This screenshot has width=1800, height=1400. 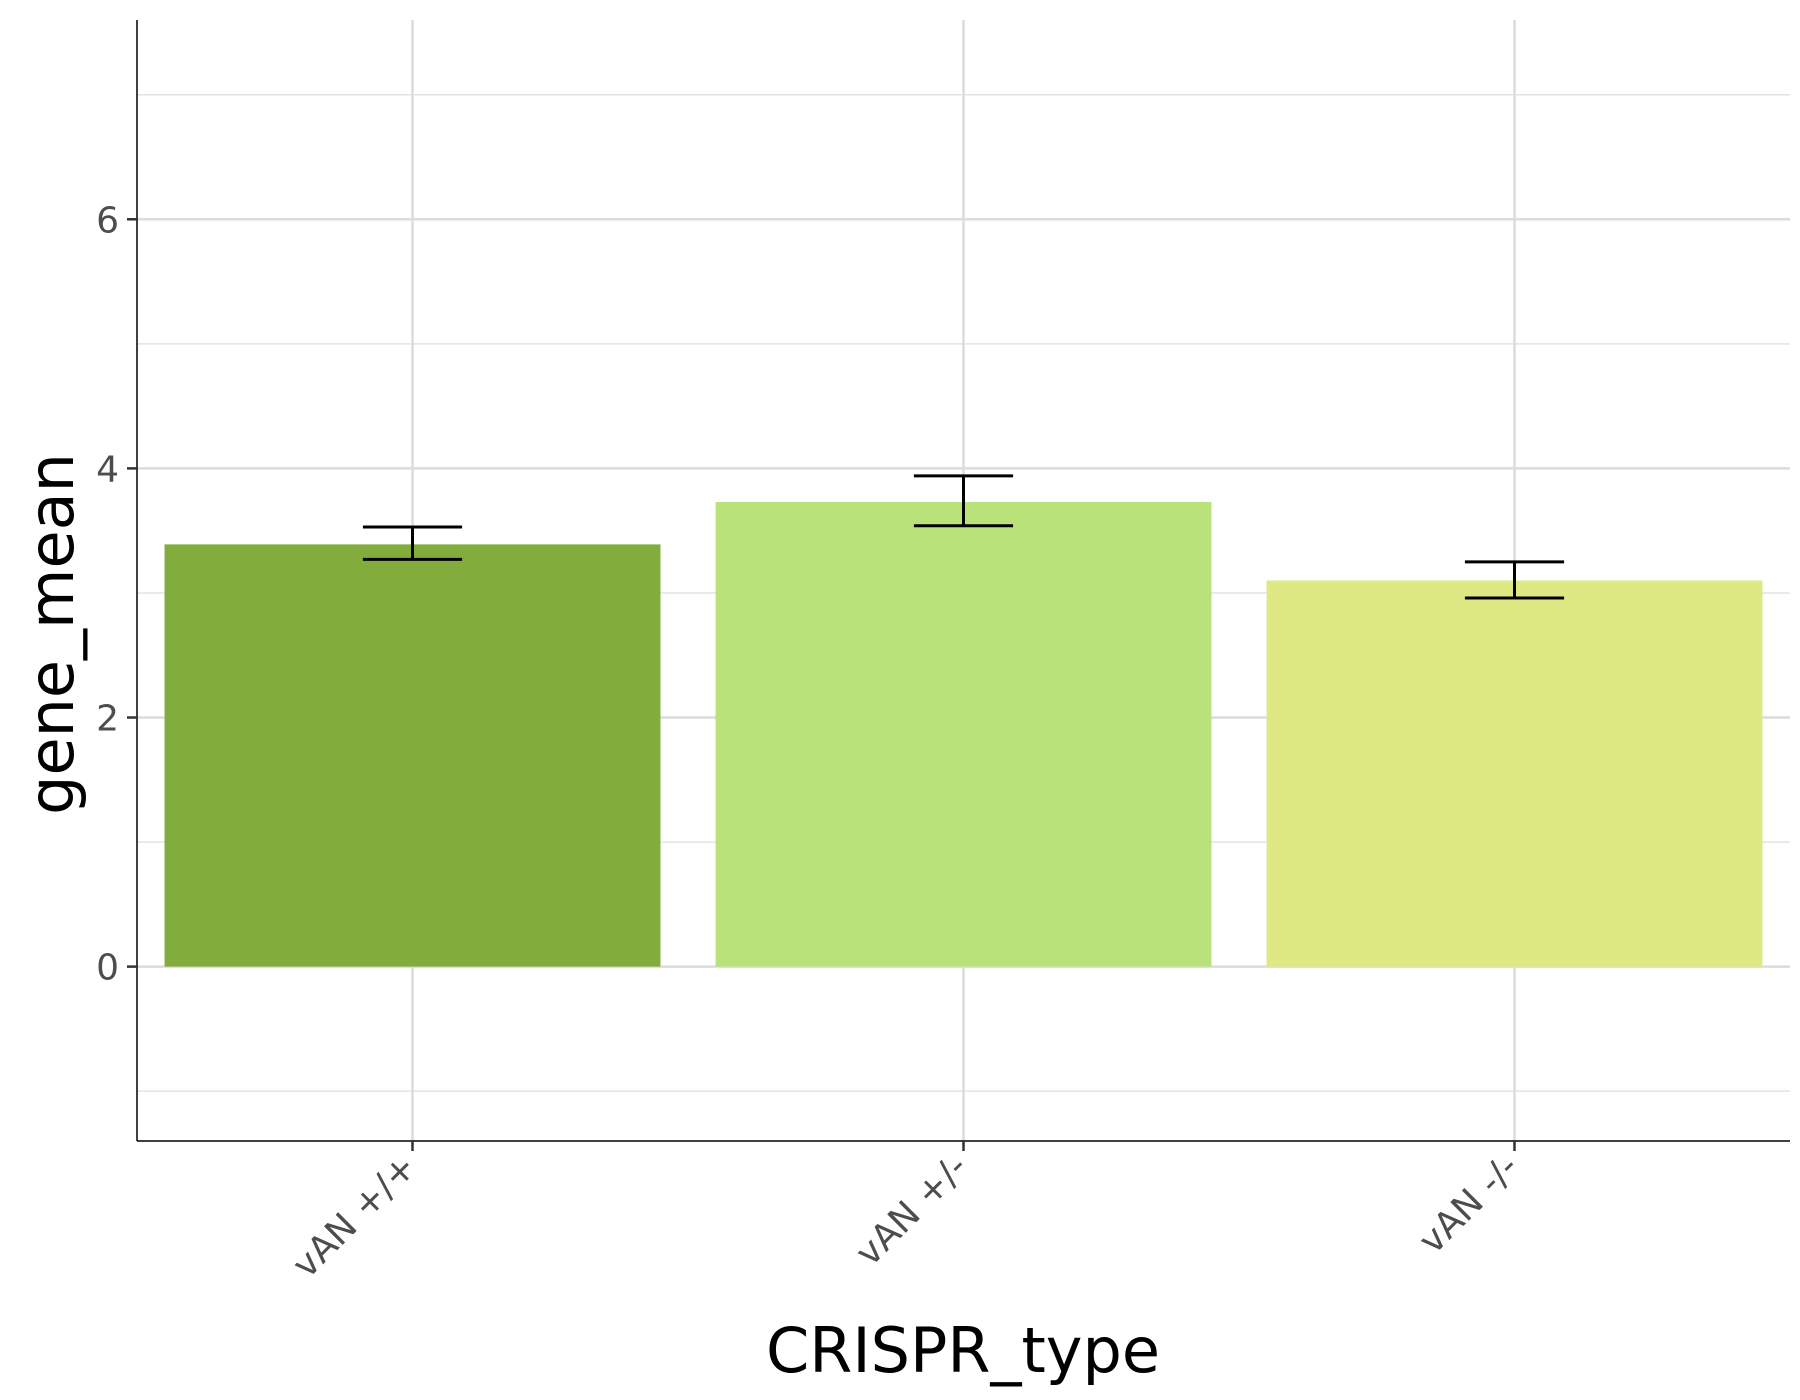 I want to click on error-bars, so click(x=963, y=537).